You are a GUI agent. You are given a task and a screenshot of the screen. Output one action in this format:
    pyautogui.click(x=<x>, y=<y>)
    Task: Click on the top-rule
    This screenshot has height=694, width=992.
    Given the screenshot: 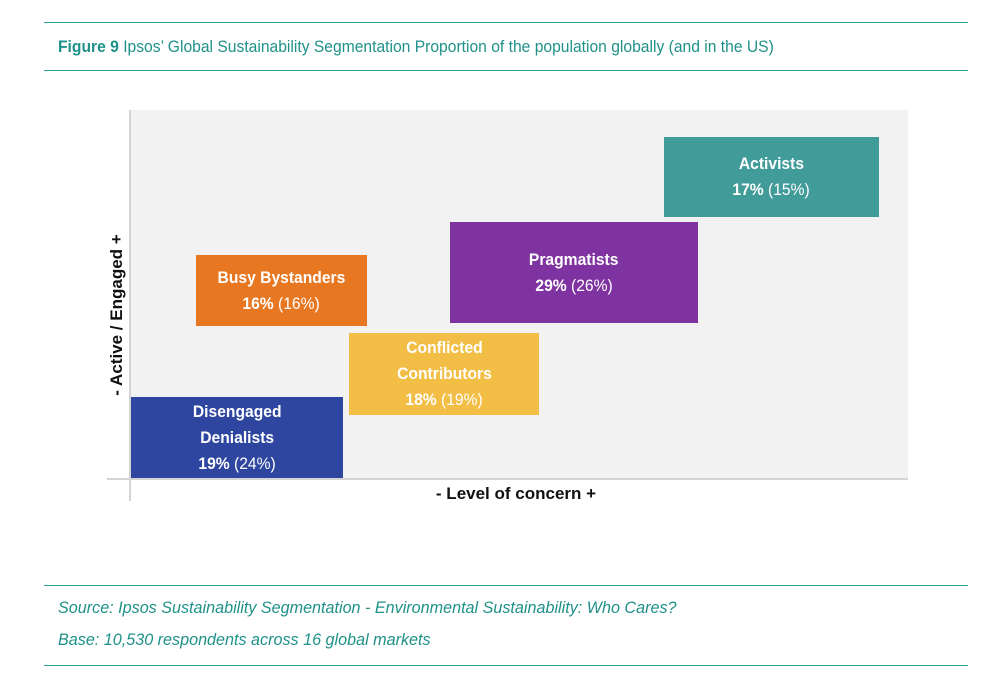 What is the action you would take?
    pyautogui.click(x=506, y=22)
    